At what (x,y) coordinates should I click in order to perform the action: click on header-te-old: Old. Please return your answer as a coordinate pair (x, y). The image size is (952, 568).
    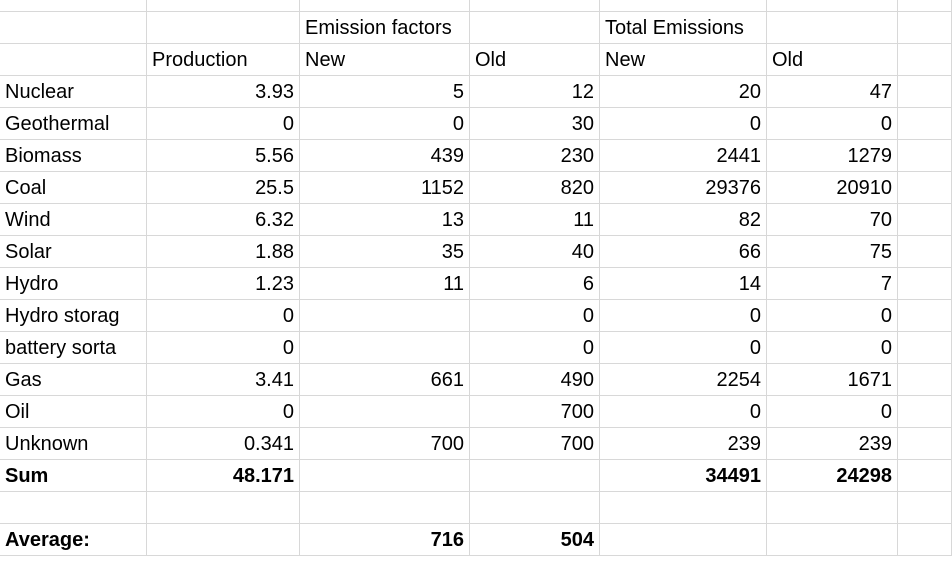
    Looking at the image, I should click on (832, 60).